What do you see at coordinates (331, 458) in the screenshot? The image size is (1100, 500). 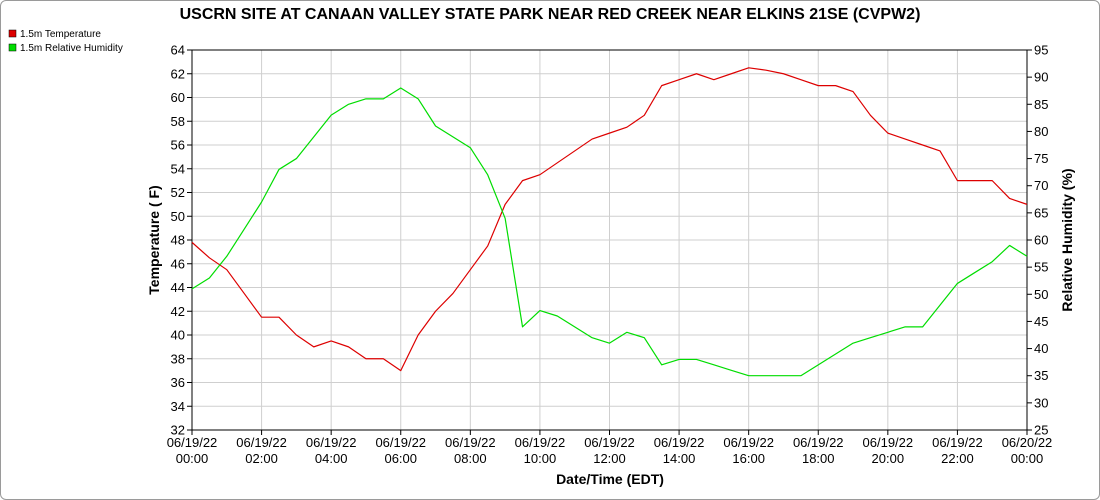 I see `x-tick-time: 04:00` at bounding box center [331, 458].